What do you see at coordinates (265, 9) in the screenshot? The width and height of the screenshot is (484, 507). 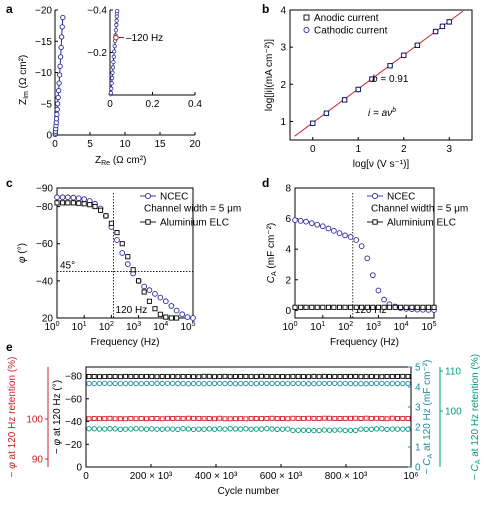 I see `panel-label-b: b` at bounding box center [265, 9].